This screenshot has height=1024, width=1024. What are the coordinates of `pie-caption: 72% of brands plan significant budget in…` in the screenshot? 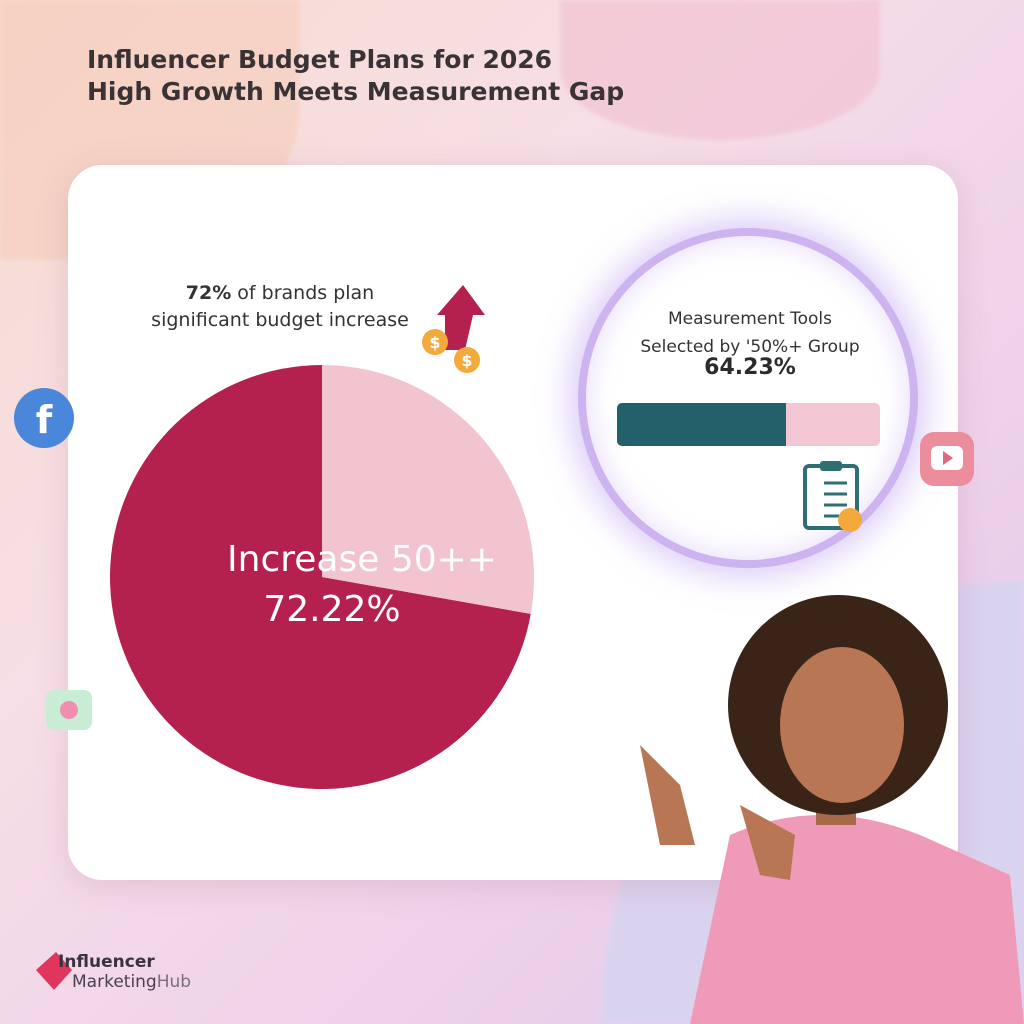 It's located at (280, 307).